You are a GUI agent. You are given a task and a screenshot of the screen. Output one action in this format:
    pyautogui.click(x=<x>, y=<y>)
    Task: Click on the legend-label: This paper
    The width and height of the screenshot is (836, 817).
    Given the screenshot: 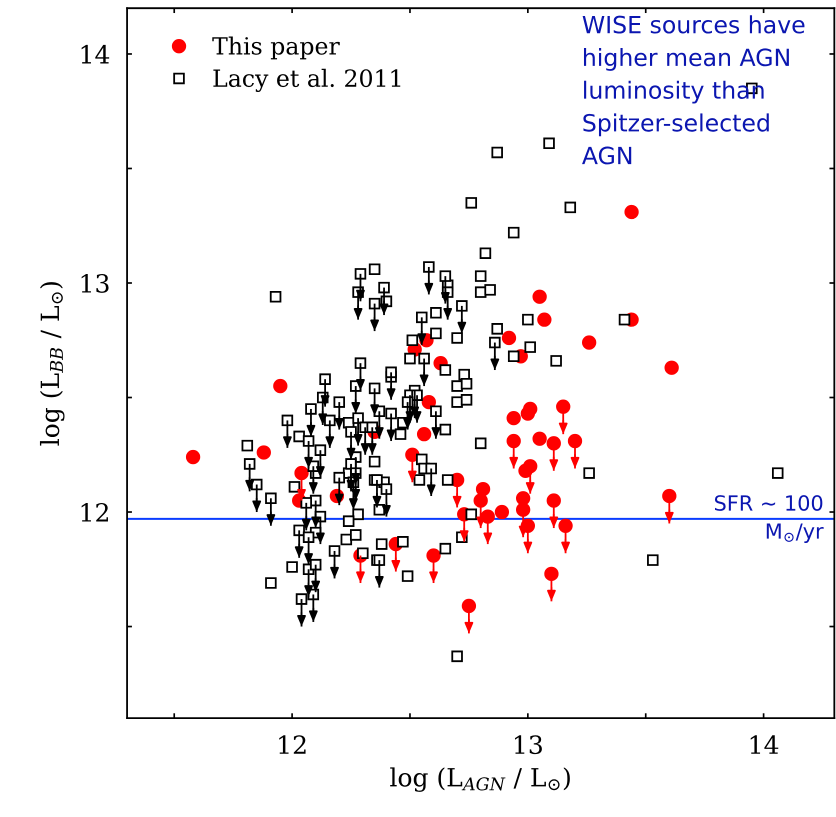 What is the action you would take?
    pyautogui.click(x=276, y=48)
    